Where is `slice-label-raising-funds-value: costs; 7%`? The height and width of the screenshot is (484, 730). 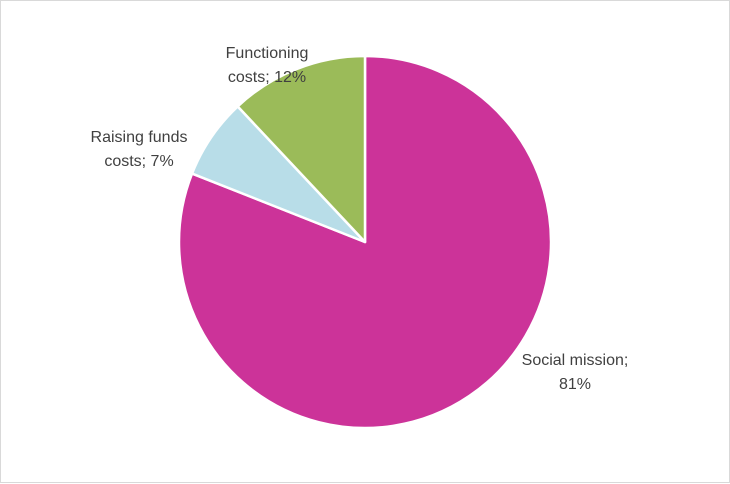
slice-label-raising-funds-value: costs; 7% is located at coordinates (138, 161).